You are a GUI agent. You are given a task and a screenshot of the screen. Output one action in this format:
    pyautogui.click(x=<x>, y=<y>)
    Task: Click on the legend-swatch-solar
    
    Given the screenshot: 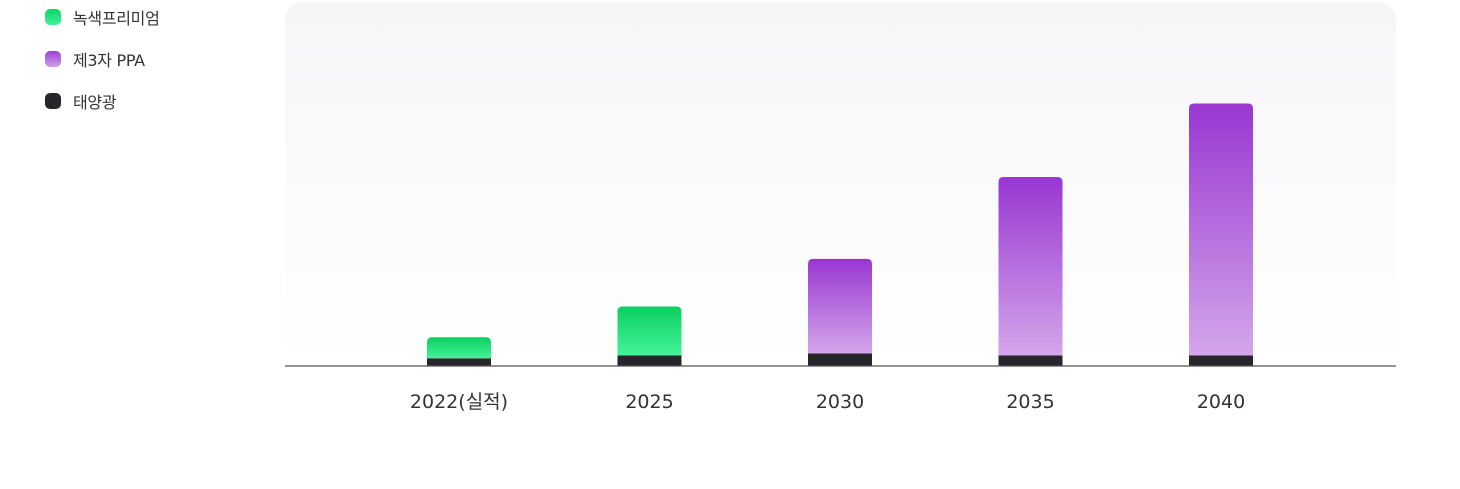 What is the action you would take?
    pyautogui.click(x=53, y=101)
    